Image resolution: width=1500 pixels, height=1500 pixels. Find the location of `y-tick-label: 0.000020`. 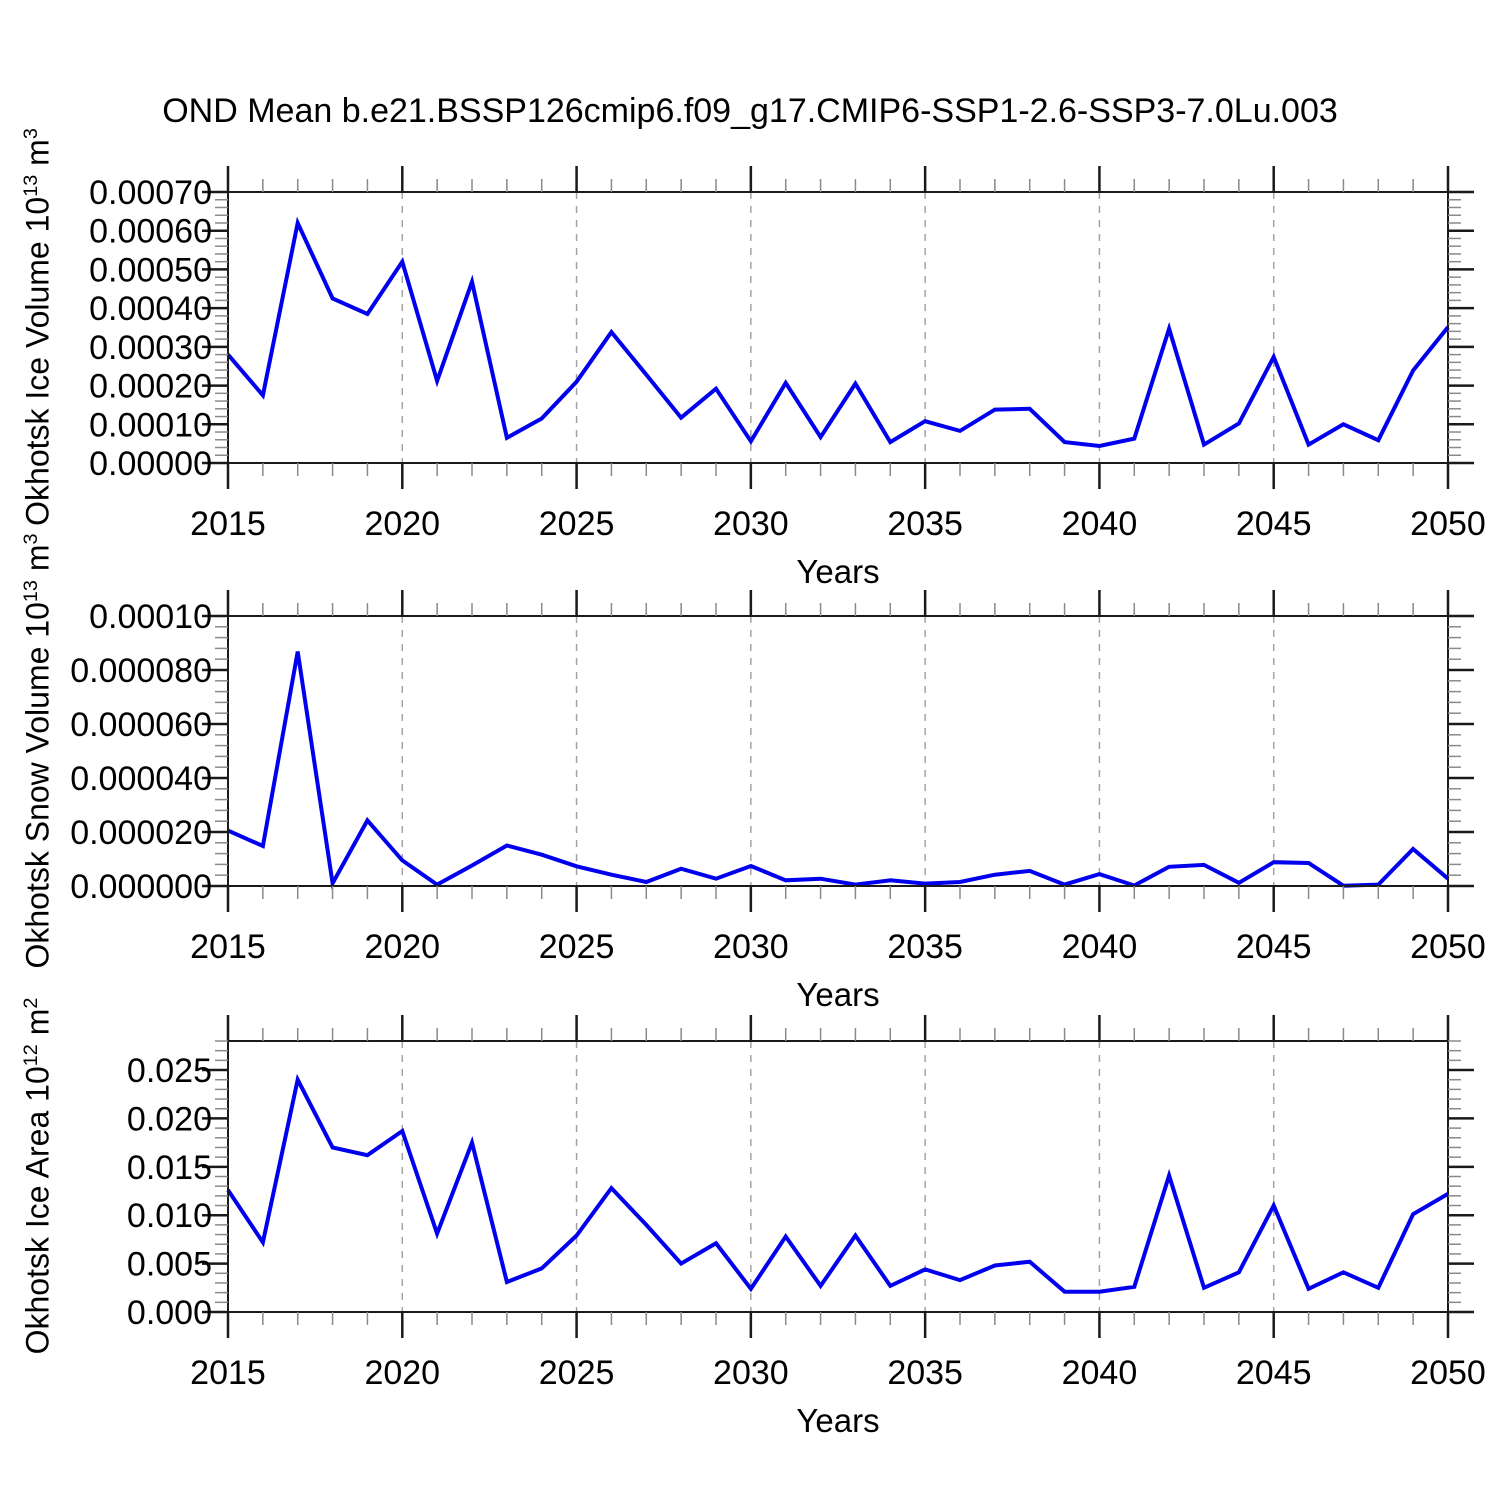

y-tick-label: 0.000020 is located at coordinates (141, 833).